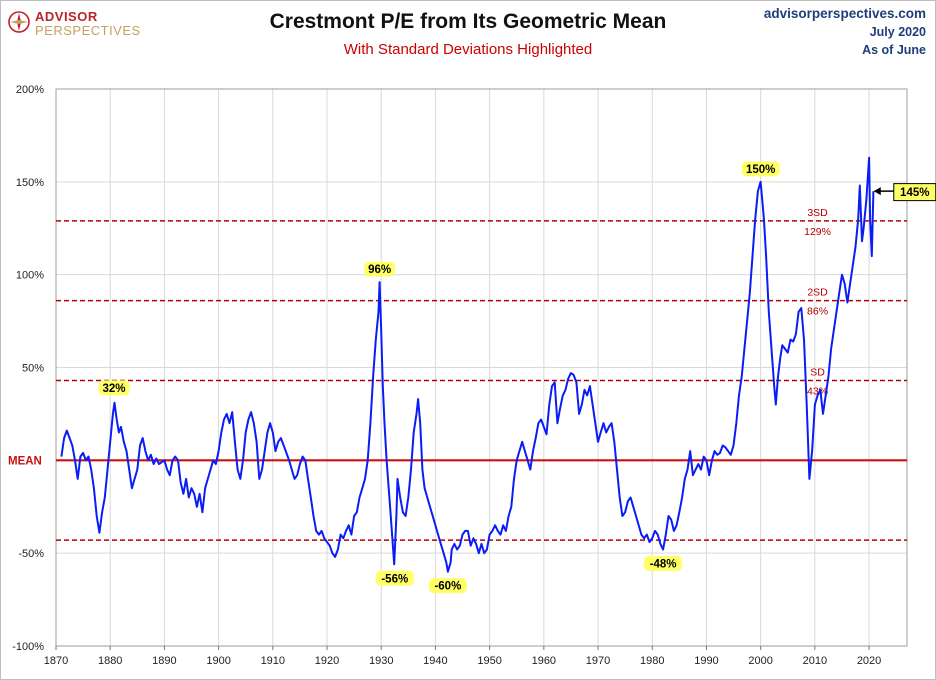 This screenshot has height=680, width=936. I want to click on callout-label: -56%, so click(394, 579).